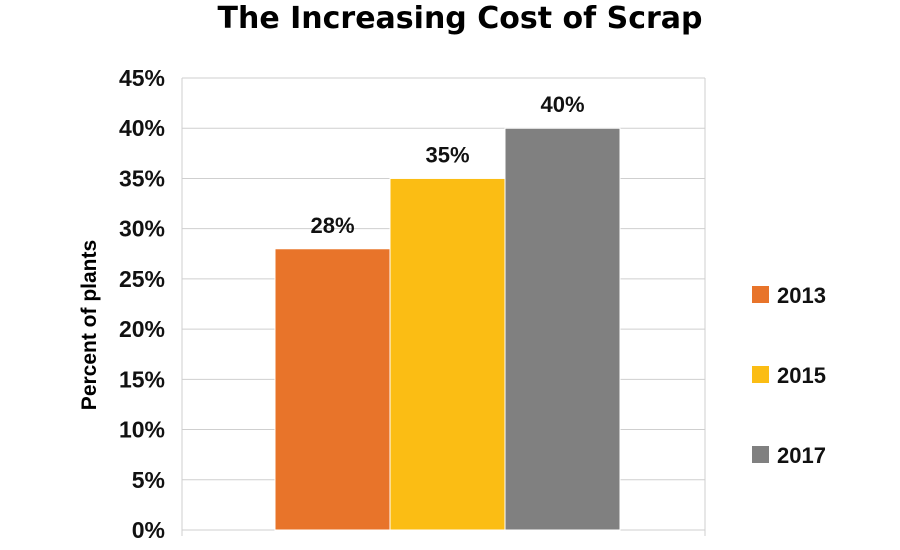 Image resolution: width=900 pixels, height=550 pixels. Describe the element at coordinates (760, 374) in the screenshot. I see `legend-swatch-2015` at that location.